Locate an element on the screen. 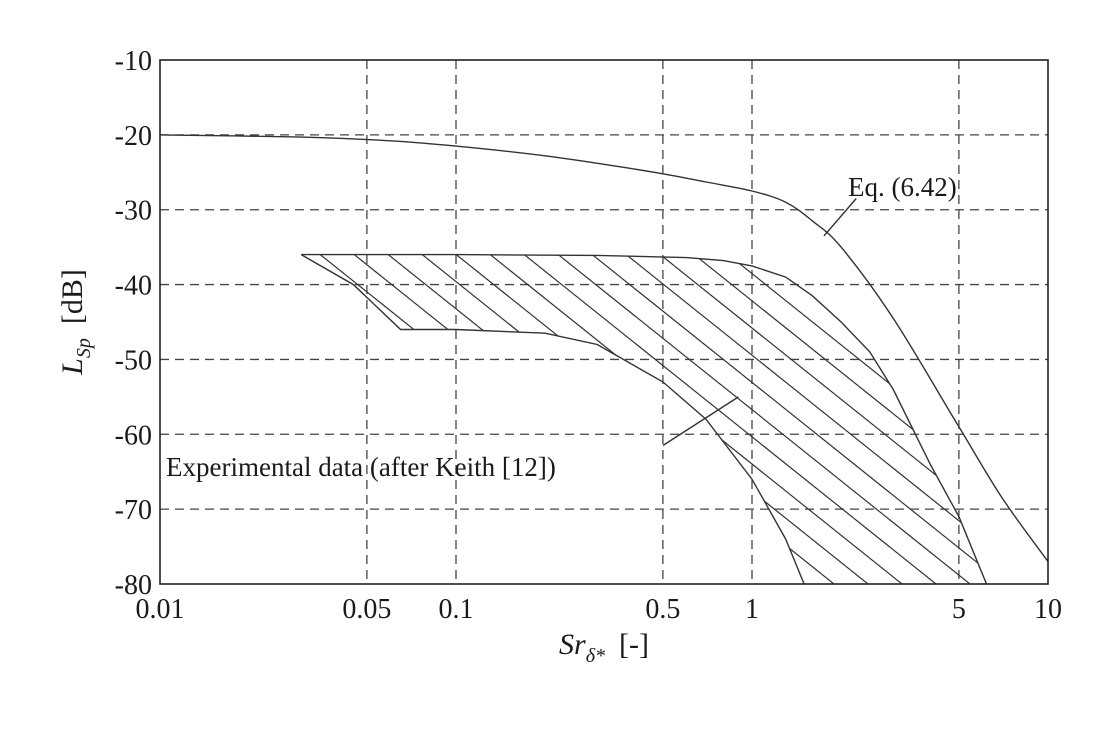  y-axis-label-base: L is located at coordinates (72, 367).